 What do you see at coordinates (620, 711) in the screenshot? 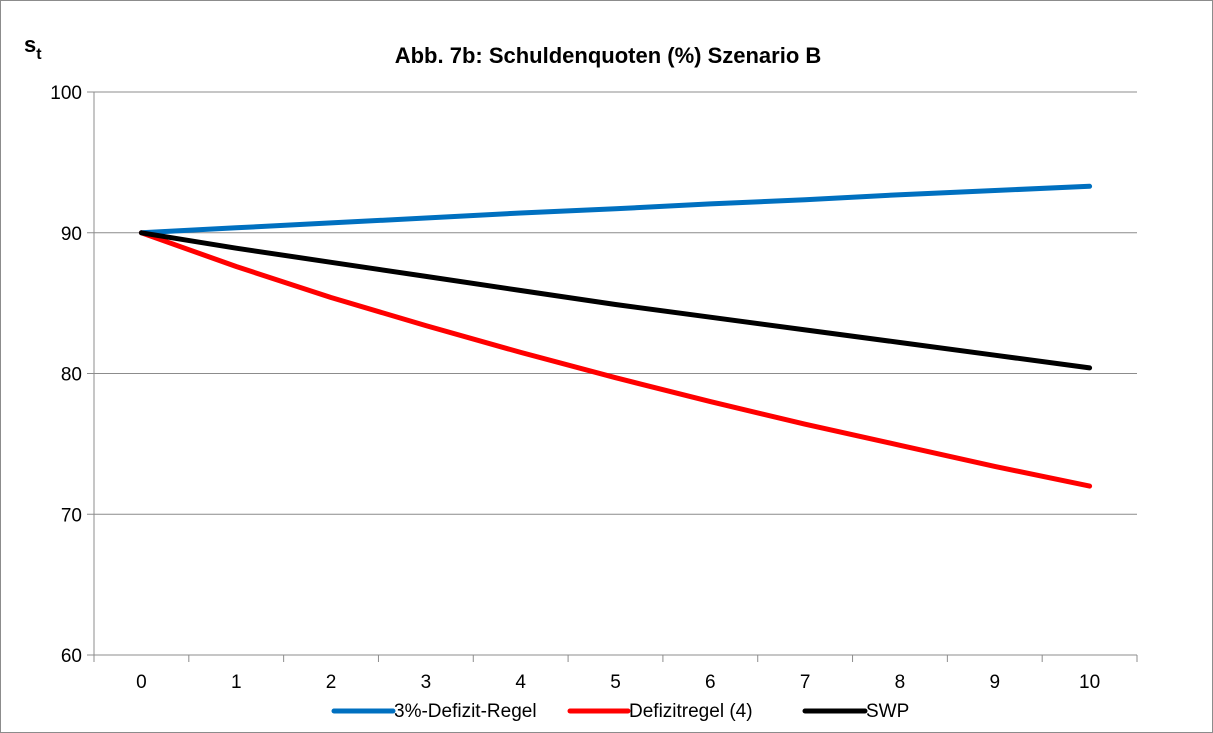
I see `legend: 3%-Defizit-Regel Defizitregel (4) SWP` at bounding box center [620, 711].